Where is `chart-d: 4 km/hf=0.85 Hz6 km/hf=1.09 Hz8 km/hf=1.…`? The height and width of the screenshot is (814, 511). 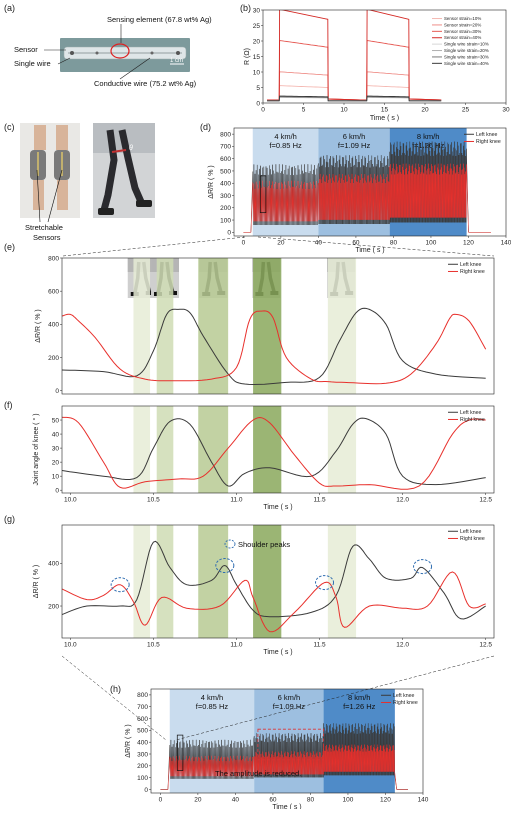
chart-d: 4 km/hf=0.85 Hz6 km/hf=1.09 Hz8 km/hf=1.… is located at coordinates (359, 190).